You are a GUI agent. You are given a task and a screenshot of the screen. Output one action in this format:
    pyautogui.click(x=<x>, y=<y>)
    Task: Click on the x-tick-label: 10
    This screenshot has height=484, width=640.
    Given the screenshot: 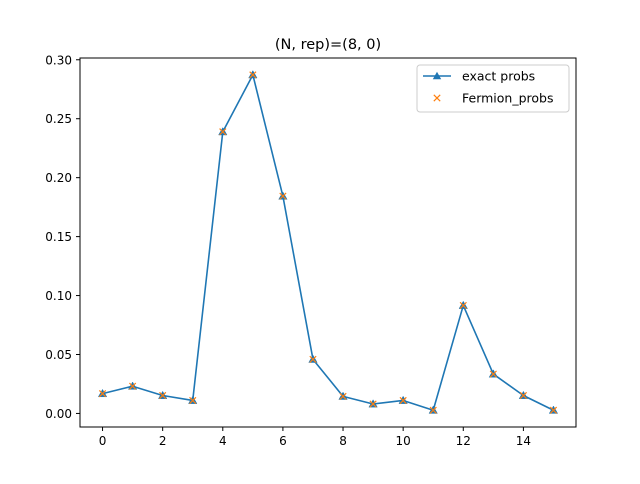 What is the action you would take?
    pyautogui.click(x=403, y=441)
    